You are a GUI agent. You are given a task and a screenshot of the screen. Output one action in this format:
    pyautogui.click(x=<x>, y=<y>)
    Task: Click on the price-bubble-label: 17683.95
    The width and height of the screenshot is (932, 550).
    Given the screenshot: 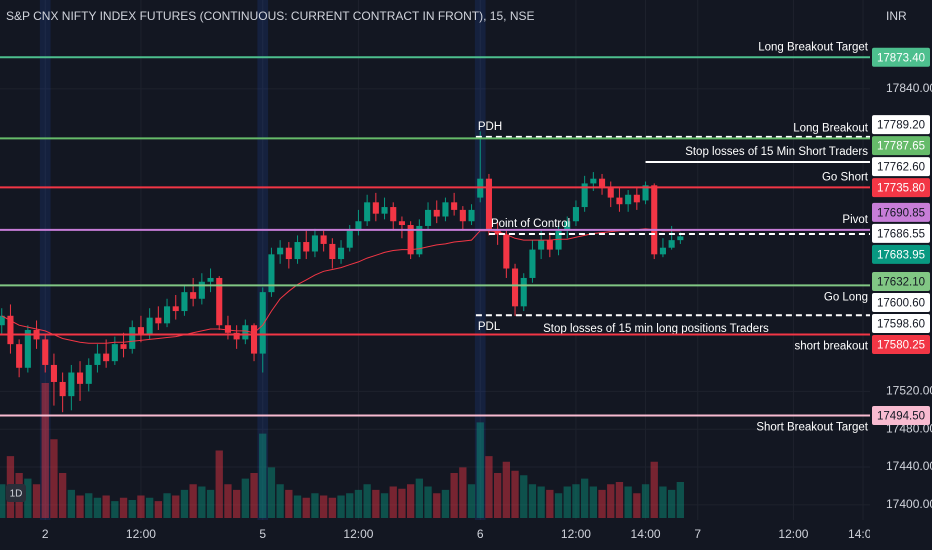 What is the action you would take?
    pyautogui.click(x=901, y=255)
    